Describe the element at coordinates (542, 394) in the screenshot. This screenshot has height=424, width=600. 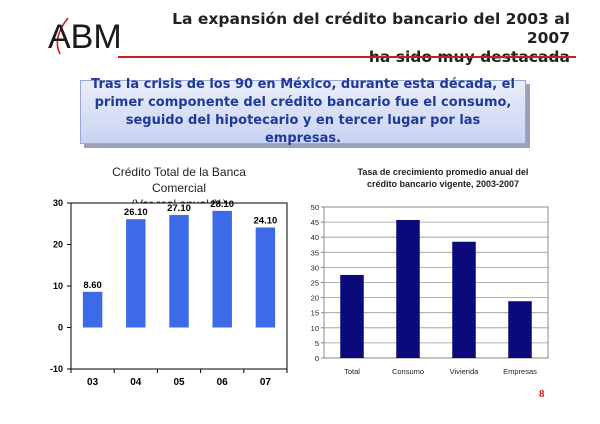
I see `page-number: 8` at that location.